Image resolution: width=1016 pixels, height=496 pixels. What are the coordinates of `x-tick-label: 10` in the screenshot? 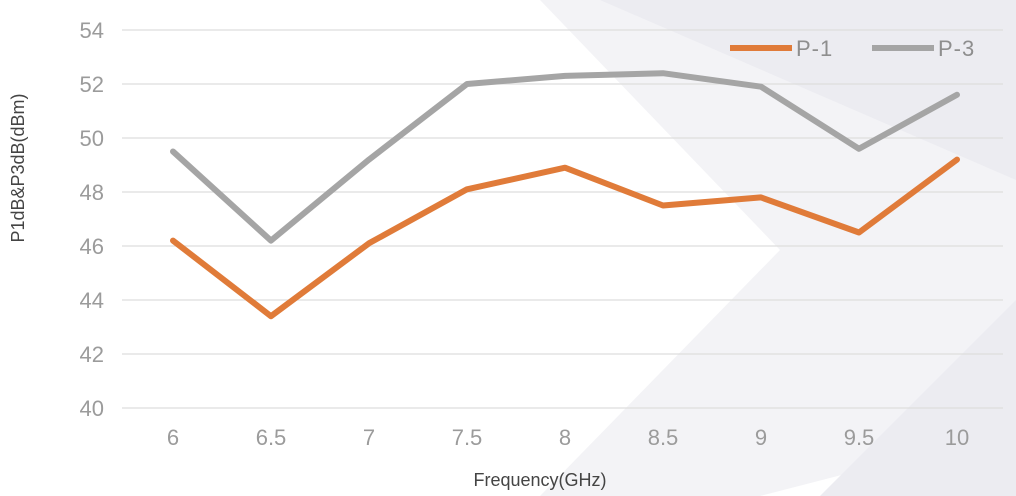 It's located at (957, 437).